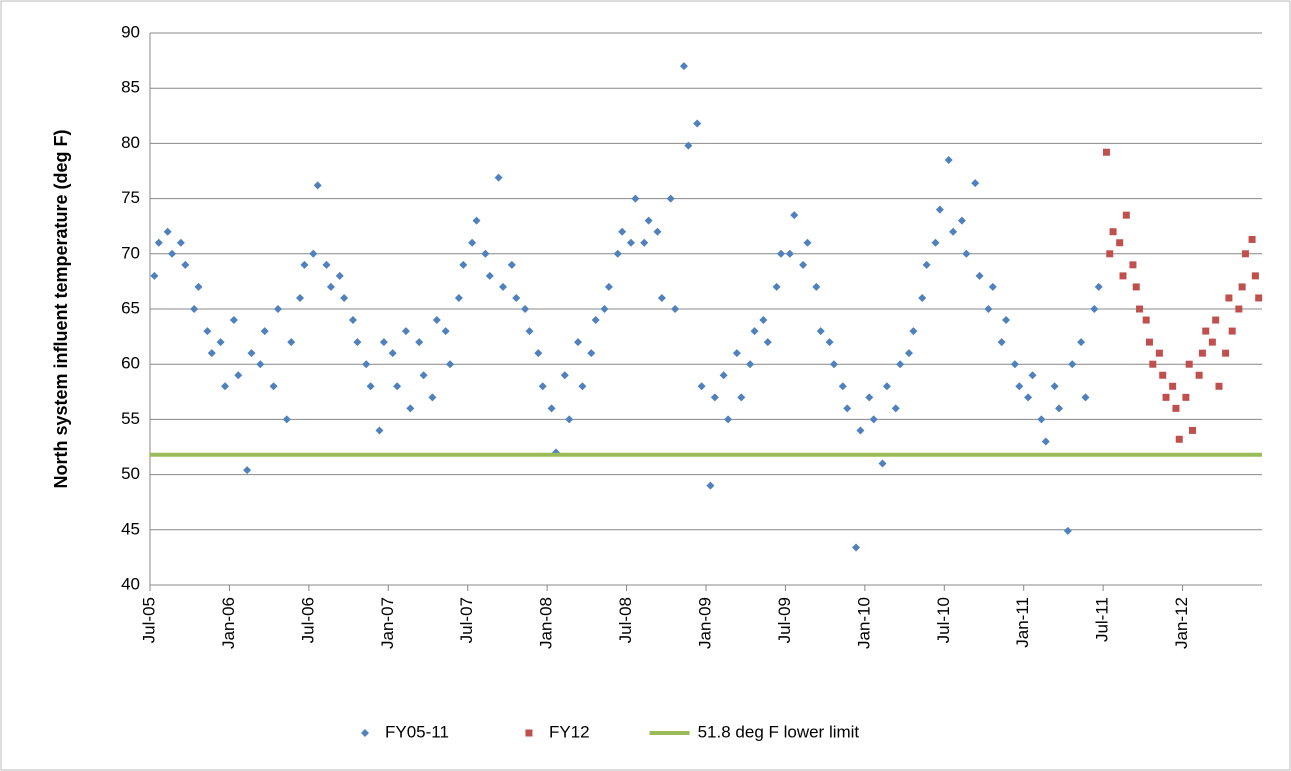 The image size is (1291, 771). Describe the element at coordinates (466, 620) in the screenshot. I see `x-tick-label: Jul-07` at that location.